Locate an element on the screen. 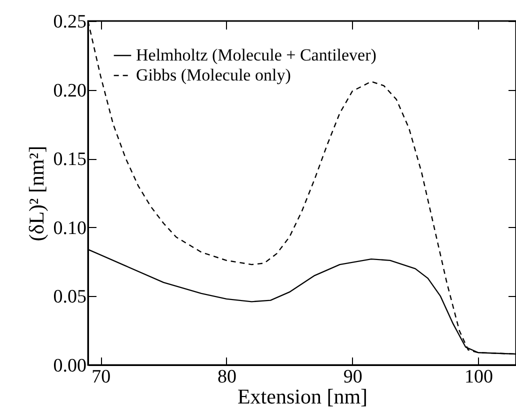  y-axis-title: (δL)² [nm²] is located at coordinates (36, 194).